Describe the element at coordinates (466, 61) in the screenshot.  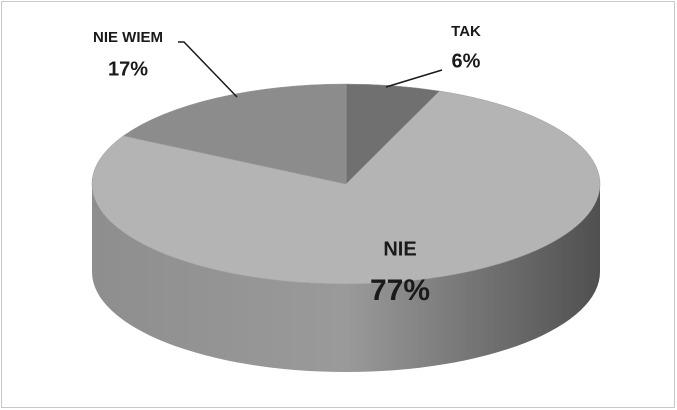
I see `value-label: 6%` at that location.